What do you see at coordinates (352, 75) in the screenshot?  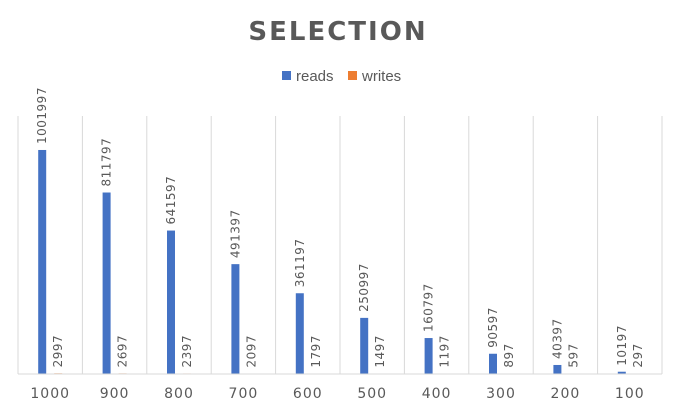 I see `legend-swatch-writes` at bounding box center [352, 75].